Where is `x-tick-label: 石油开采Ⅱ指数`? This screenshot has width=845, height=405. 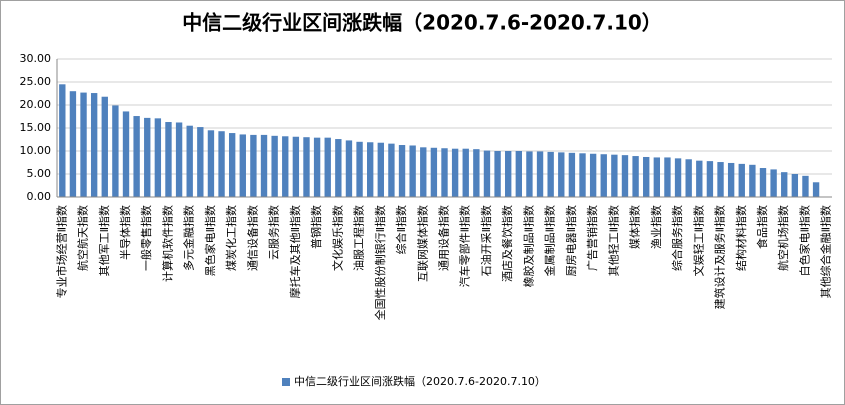 x-tick-label: 石油开采Ⅱ指数 is located at coordinates (486, 240).